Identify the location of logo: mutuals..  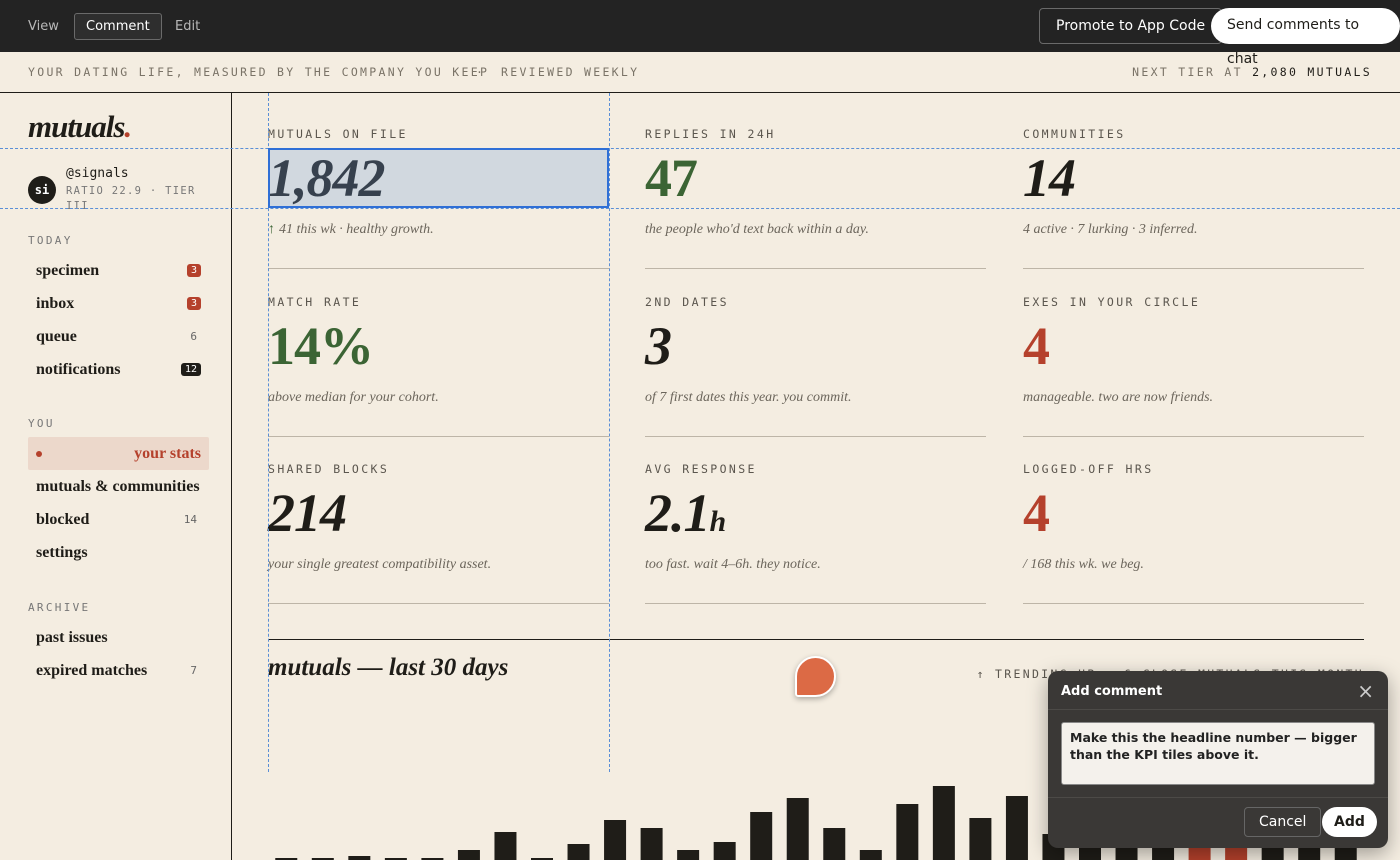
(80, 127).